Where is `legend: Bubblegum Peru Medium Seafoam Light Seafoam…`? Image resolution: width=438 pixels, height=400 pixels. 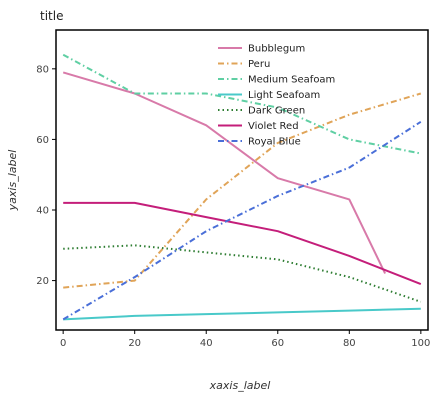
legend: Bubblegum Peru Medium Seafoam Light Seafoam… is located at coordinates (276, 96).